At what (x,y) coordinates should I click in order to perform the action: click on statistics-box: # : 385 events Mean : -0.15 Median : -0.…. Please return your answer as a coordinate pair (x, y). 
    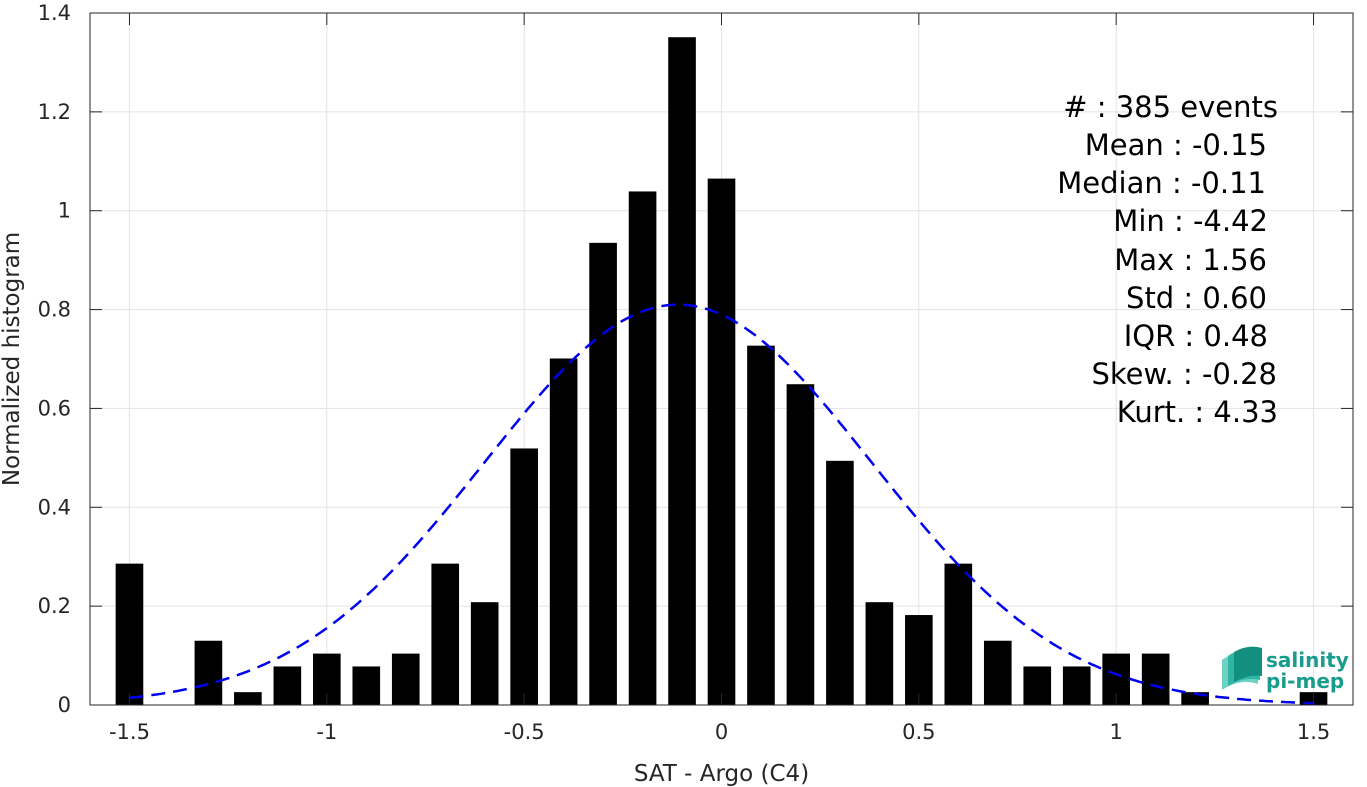
    Looking at the image, I should click on (1167, 259).